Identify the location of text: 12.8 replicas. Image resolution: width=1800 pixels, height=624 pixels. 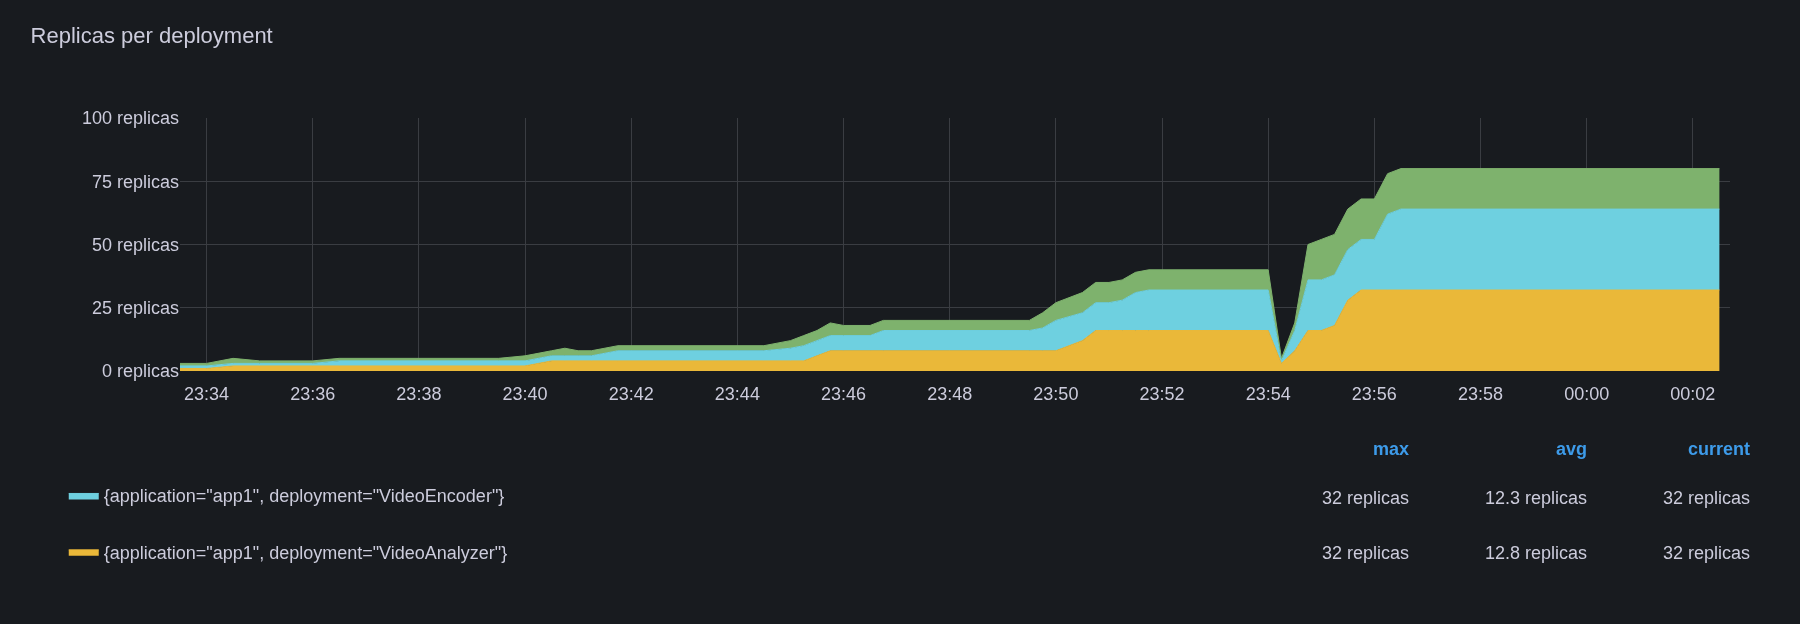
(1536, 553).